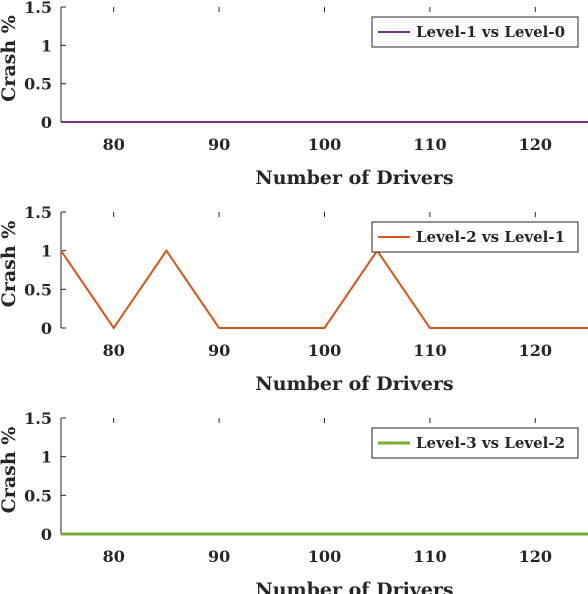 This screenshot has height=594, width=588. What do you see at coordinates (490, 237) in the screenshot?
I see `legend-label: Level-2 vs Level-1` at bounding box center [490, 237].